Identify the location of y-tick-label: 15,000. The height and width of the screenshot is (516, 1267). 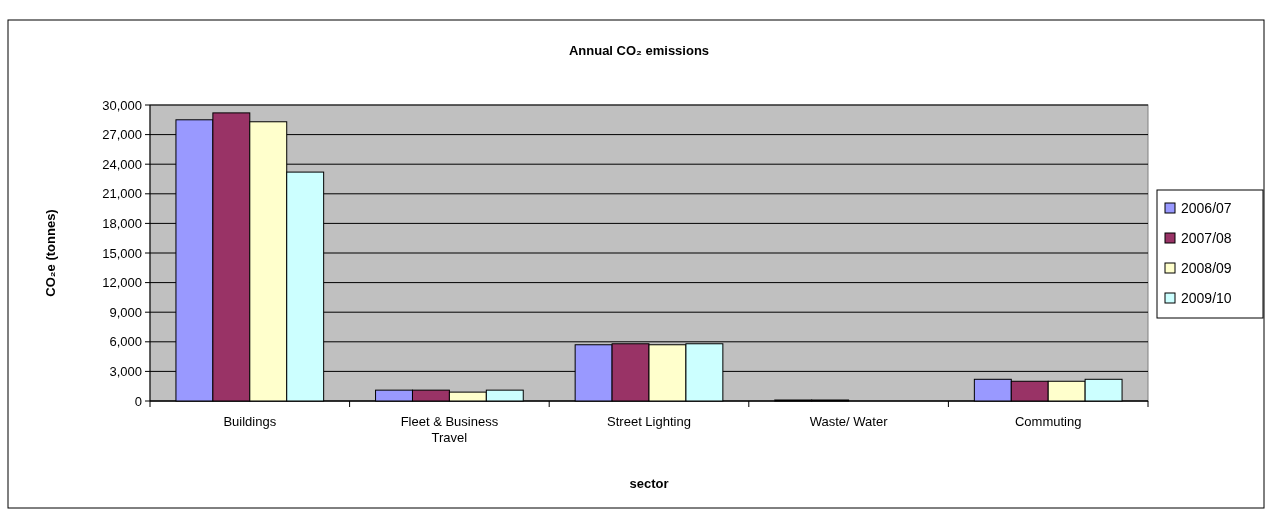
(122, 253).